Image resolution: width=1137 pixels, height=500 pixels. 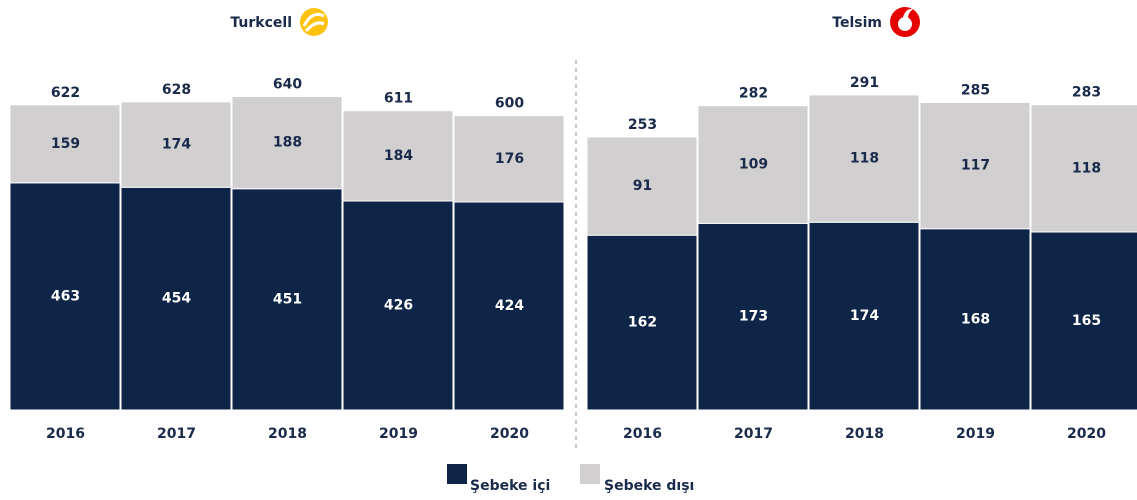 I want to click on data-label: 463, so click(x=65, y=296).